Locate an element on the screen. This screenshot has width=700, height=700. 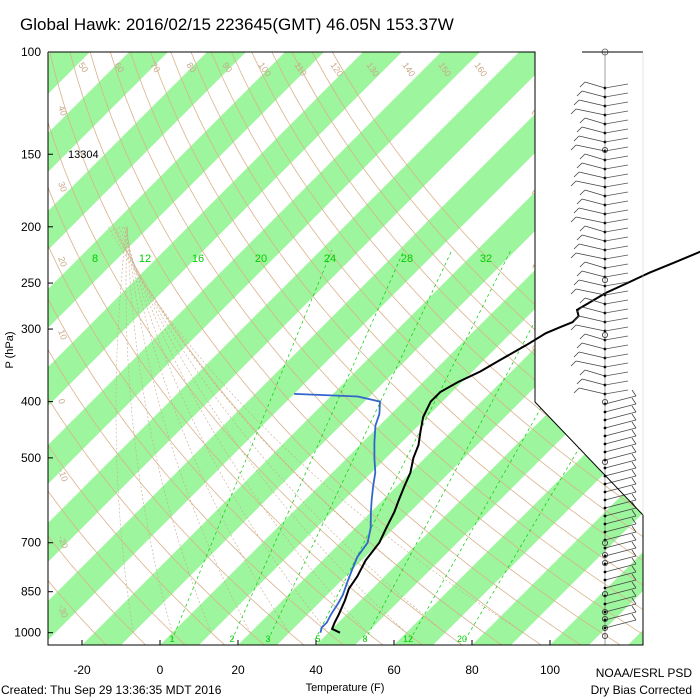
x-tick-label: 40 is located at coordinates (316, 670).